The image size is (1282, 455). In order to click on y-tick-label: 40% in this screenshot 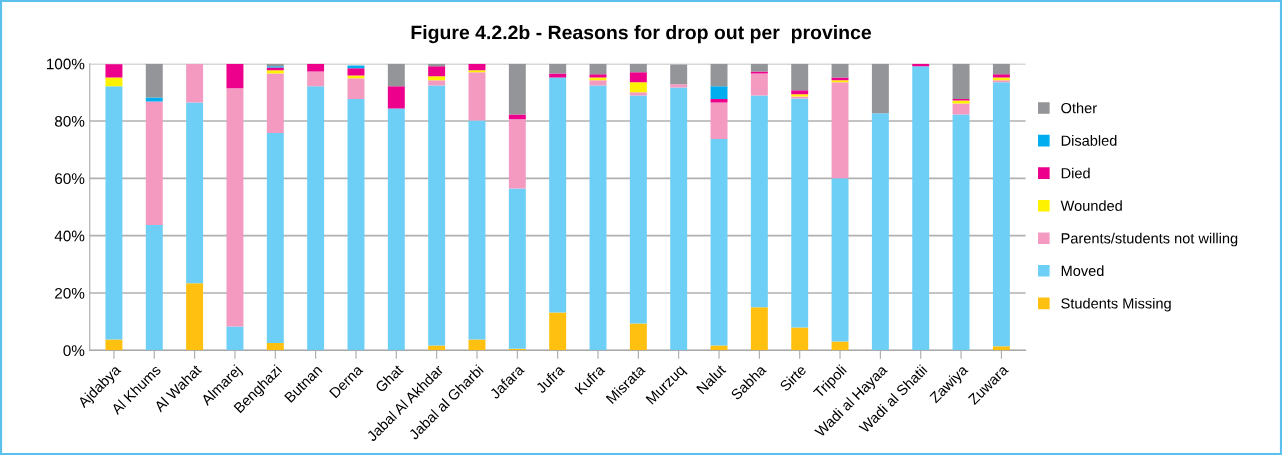, I will do `click(69, 236)`.